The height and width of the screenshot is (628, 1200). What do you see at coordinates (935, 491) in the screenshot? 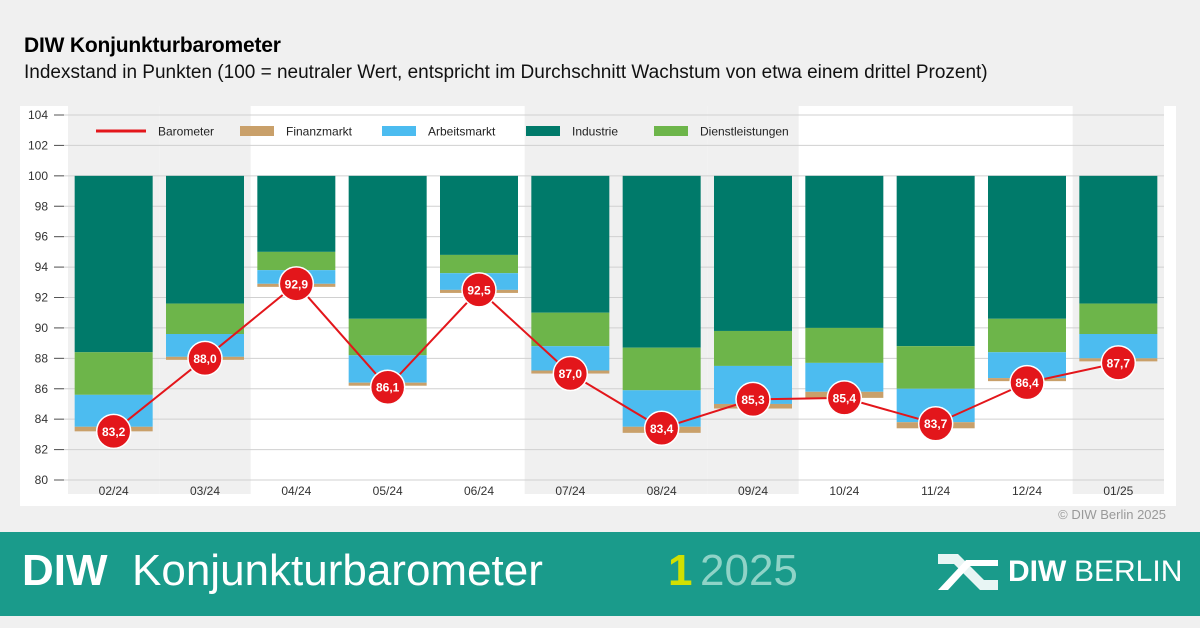
I see `x-tick-label: 11/24` at bounding box center [935, 491].